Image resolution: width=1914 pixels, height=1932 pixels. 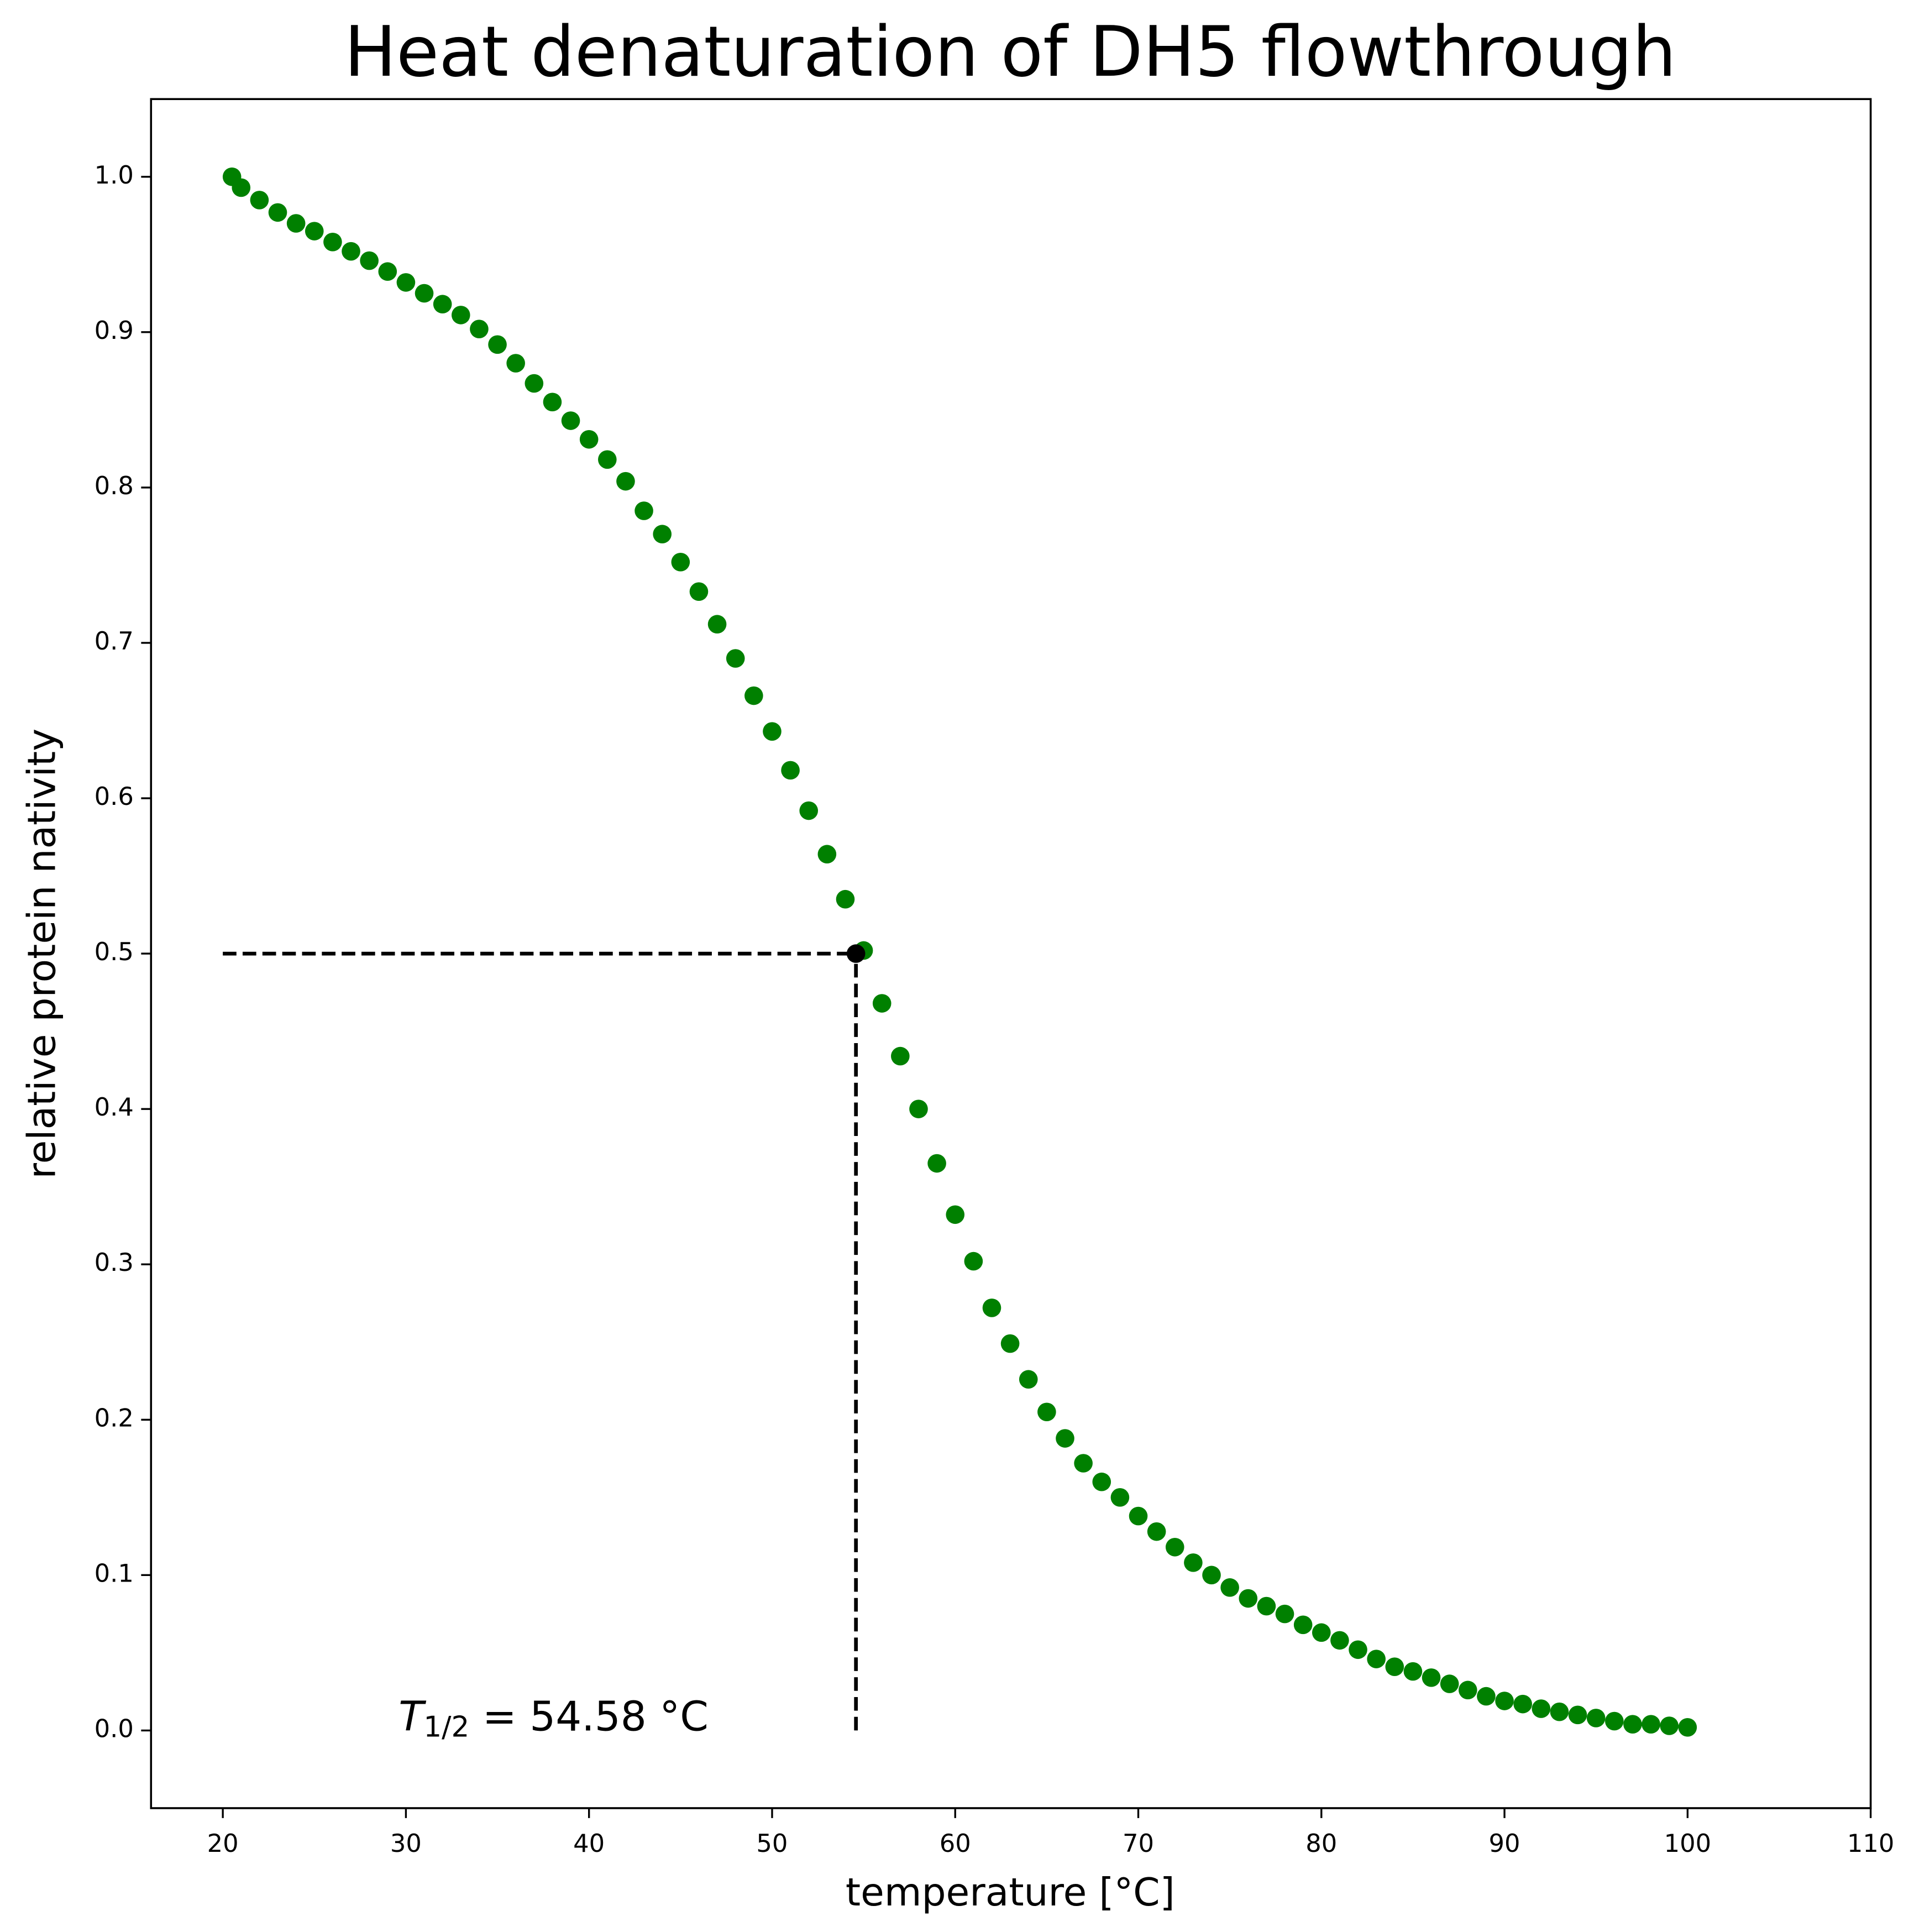 What do you see at coordinates (114, 796) in the screenshot?
I see `y-tick-label: 0.6` at bounding box center [114, 796].